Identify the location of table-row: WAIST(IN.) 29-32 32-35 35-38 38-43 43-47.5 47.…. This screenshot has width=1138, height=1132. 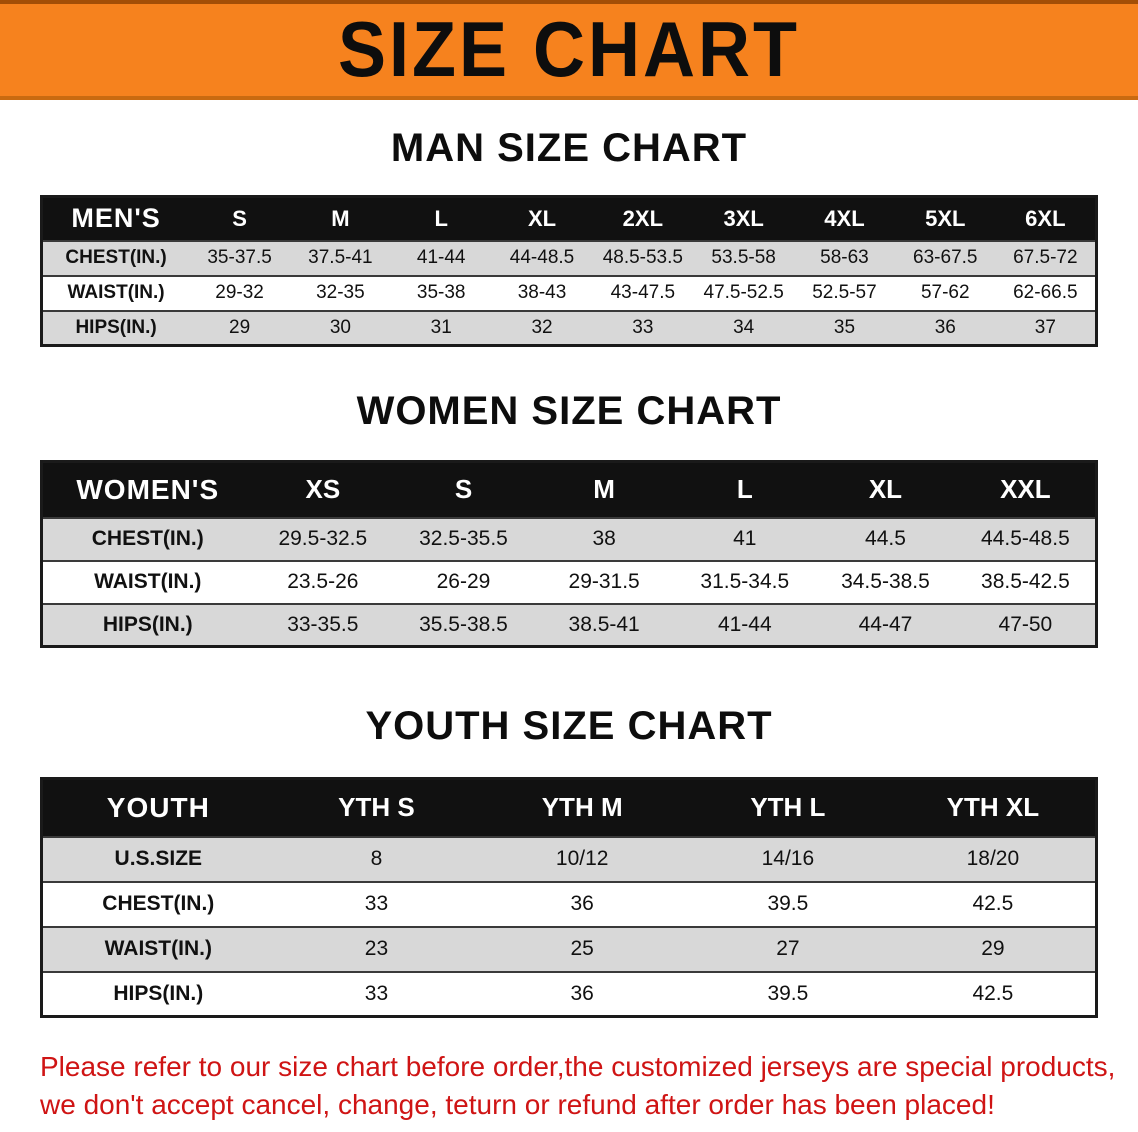
(569, 293).